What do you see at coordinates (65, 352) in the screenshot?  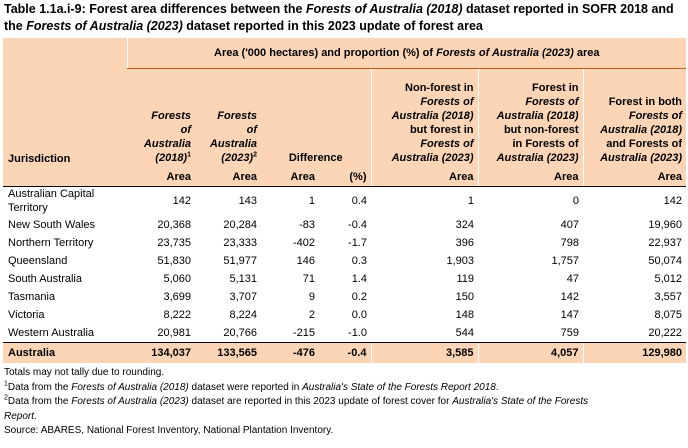 I see `total-name: Australia` at bounding box center [65, 352].